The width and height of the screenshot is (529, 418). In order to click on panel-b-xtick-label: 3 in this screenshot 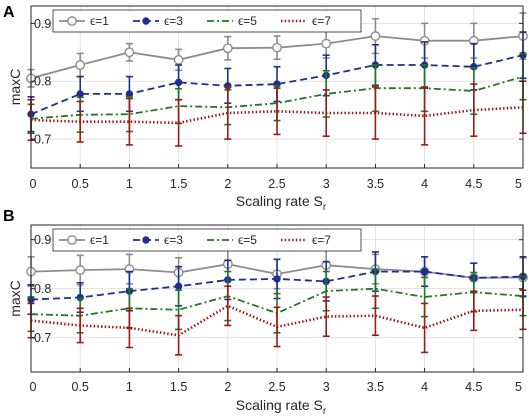, I will do `click(326, 387)`.